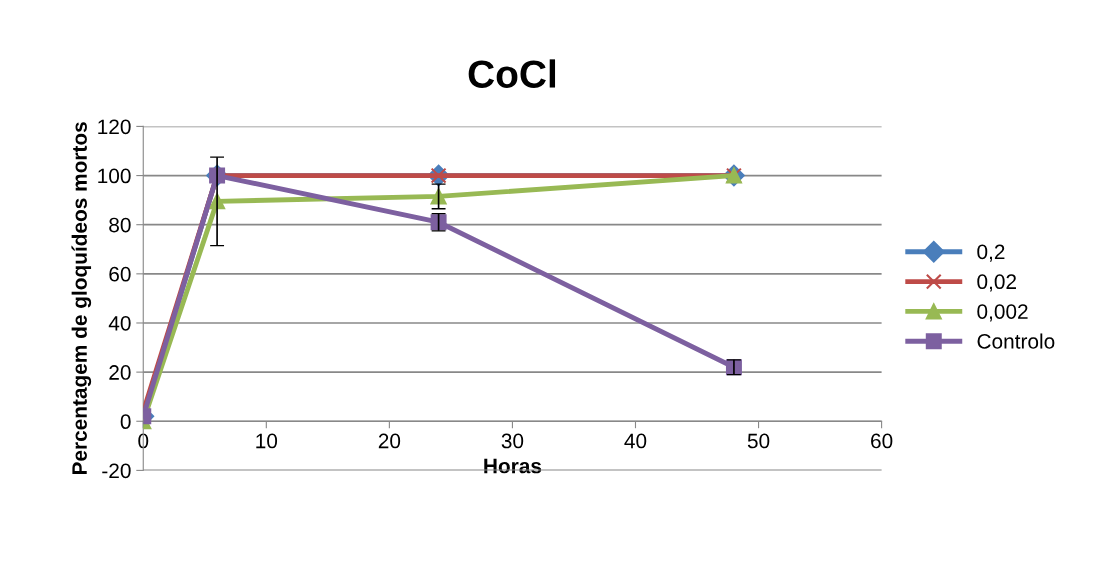  What do you see at coordinates (635, 441) in the screenshot?
I see `x-tick-label: 40` at bounding box center [635, 441].